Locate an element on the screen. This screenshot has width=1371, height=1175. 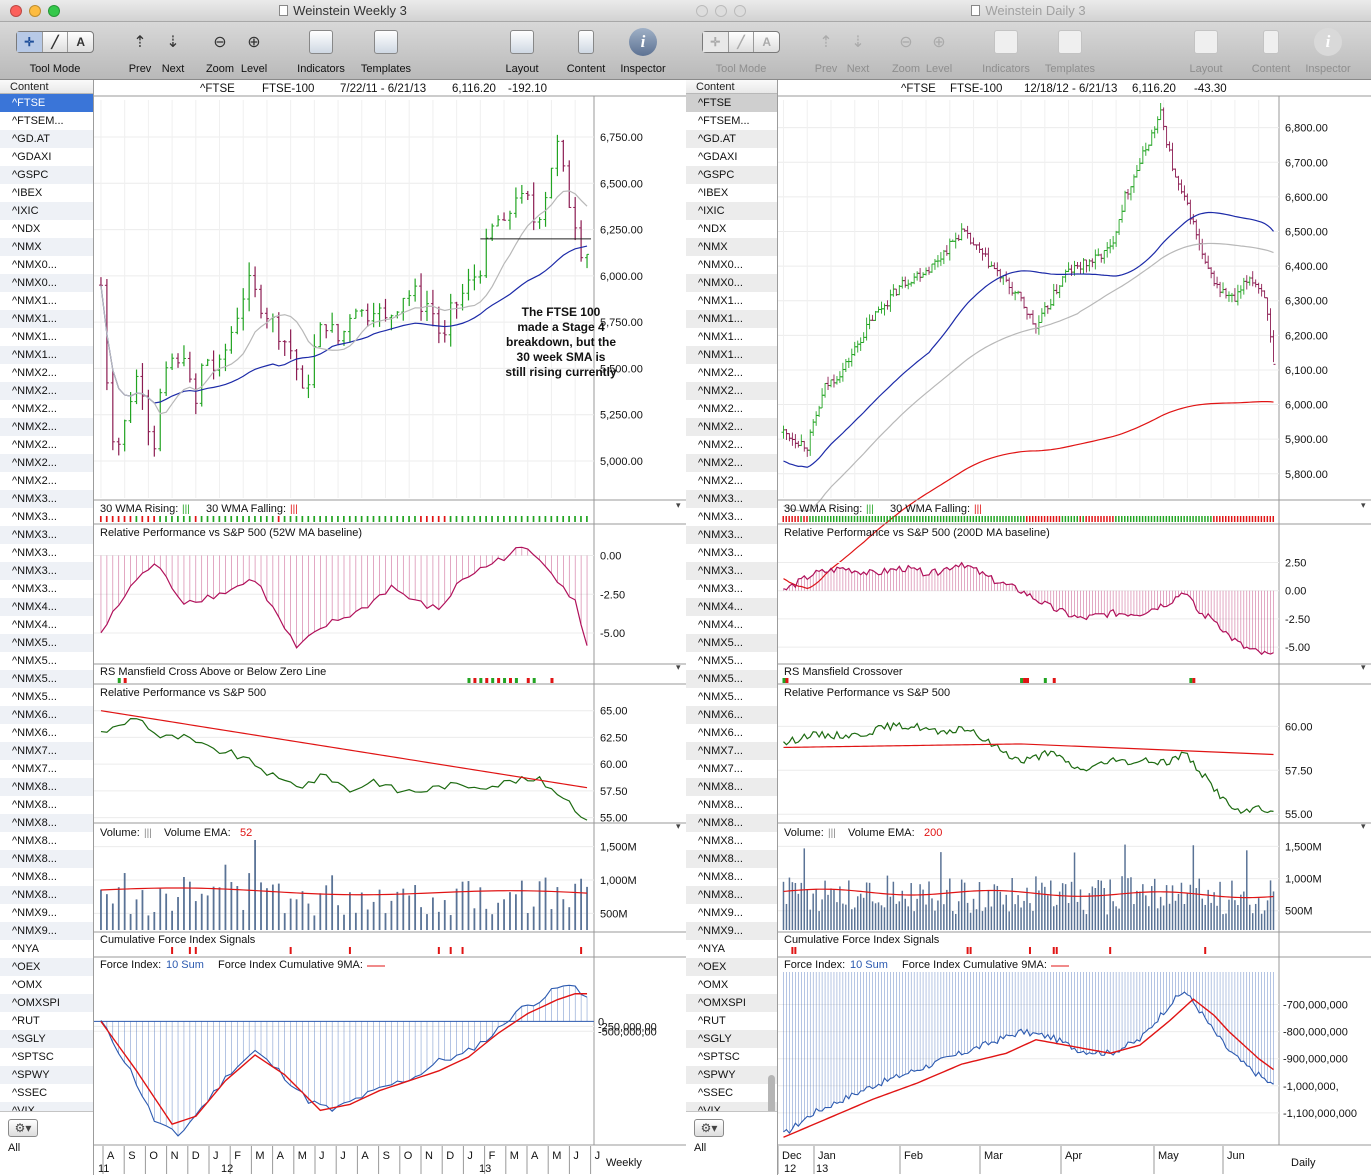
zoom-window-button is located at coordinates (54, 11).